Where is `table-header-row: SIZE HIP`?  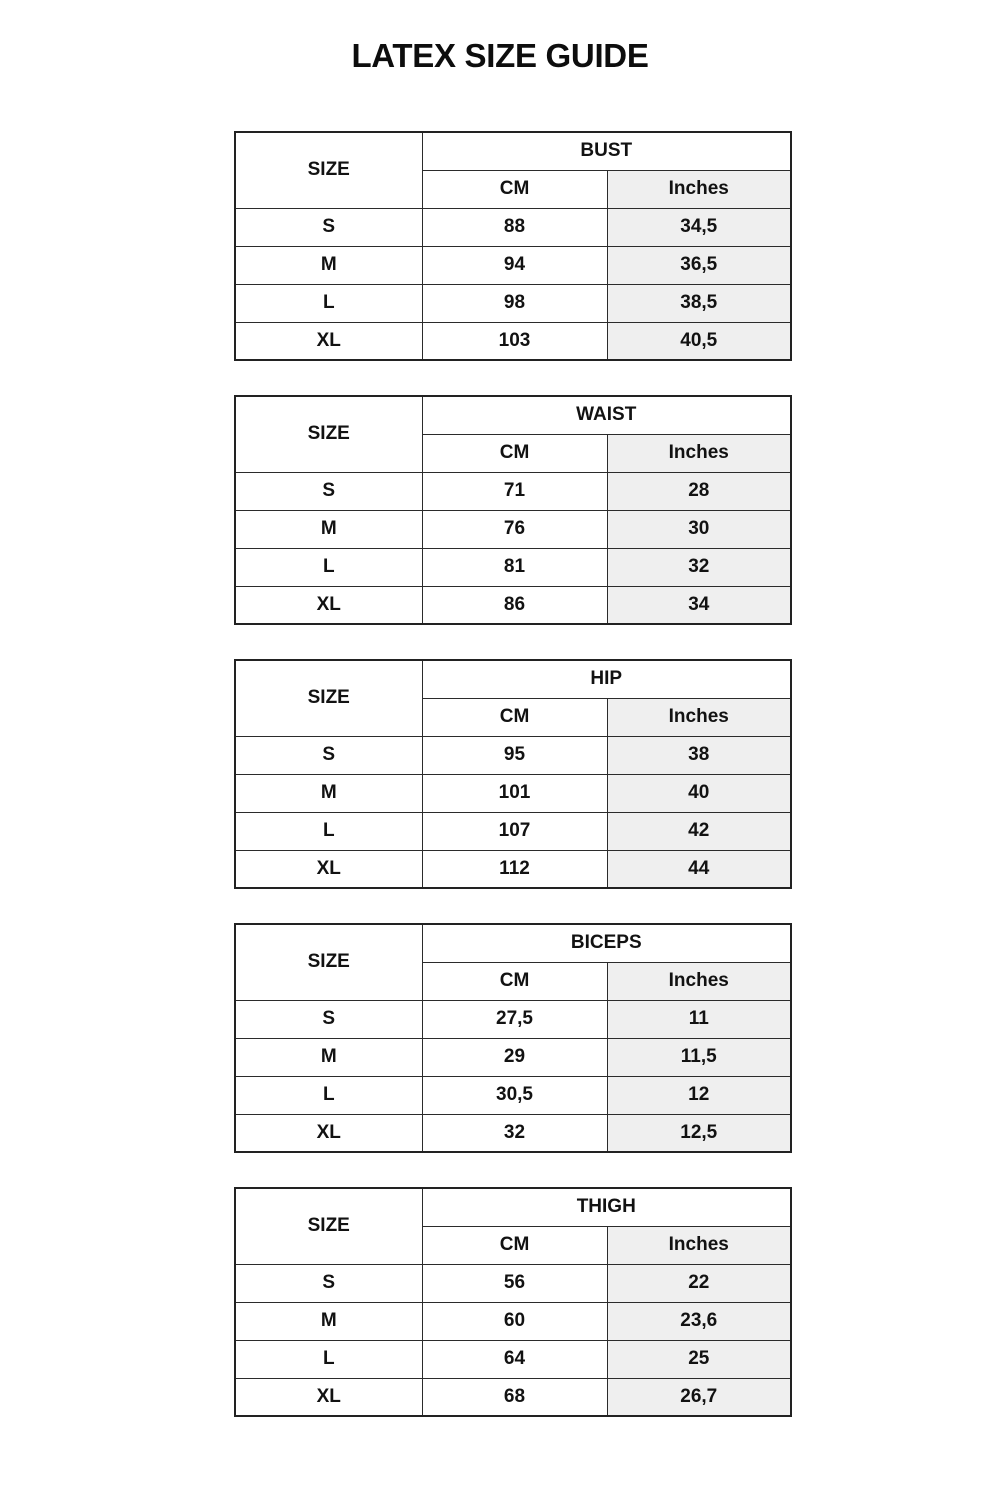
table-header-row: SIZE HIP is located at coordinates (513, 698).